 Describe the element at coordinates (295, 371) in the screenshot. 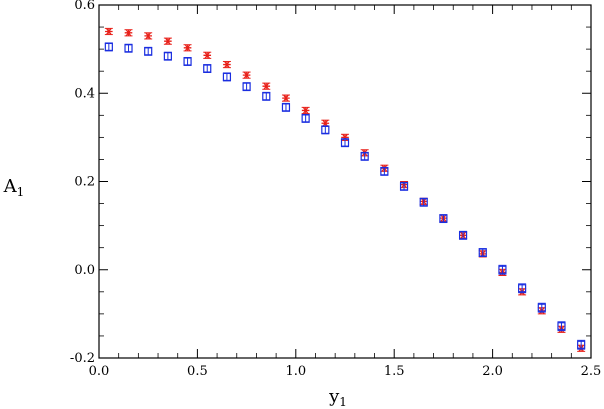

I see `x-tick-label: 1.0` at that location.